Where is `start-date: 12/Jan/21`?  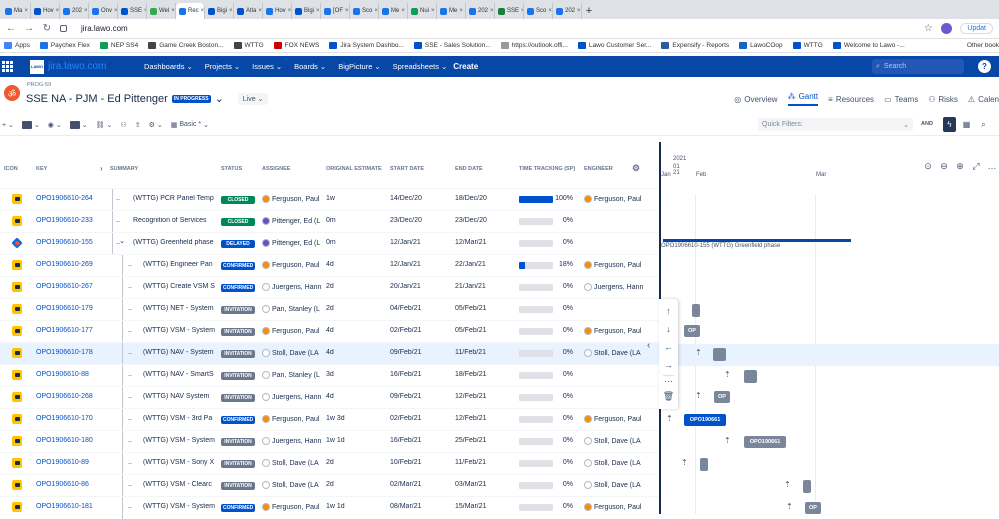 start-date: 12/Jan/21 is located at coordinates (405, 264).